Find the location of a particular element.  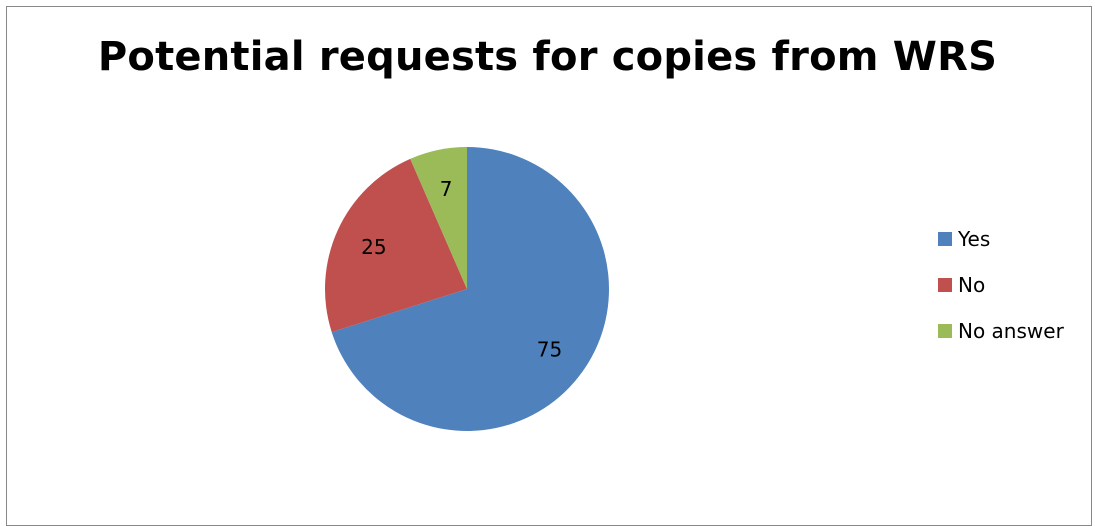

pie-chart: 75 25 7 is located at coordinates (467, 289).